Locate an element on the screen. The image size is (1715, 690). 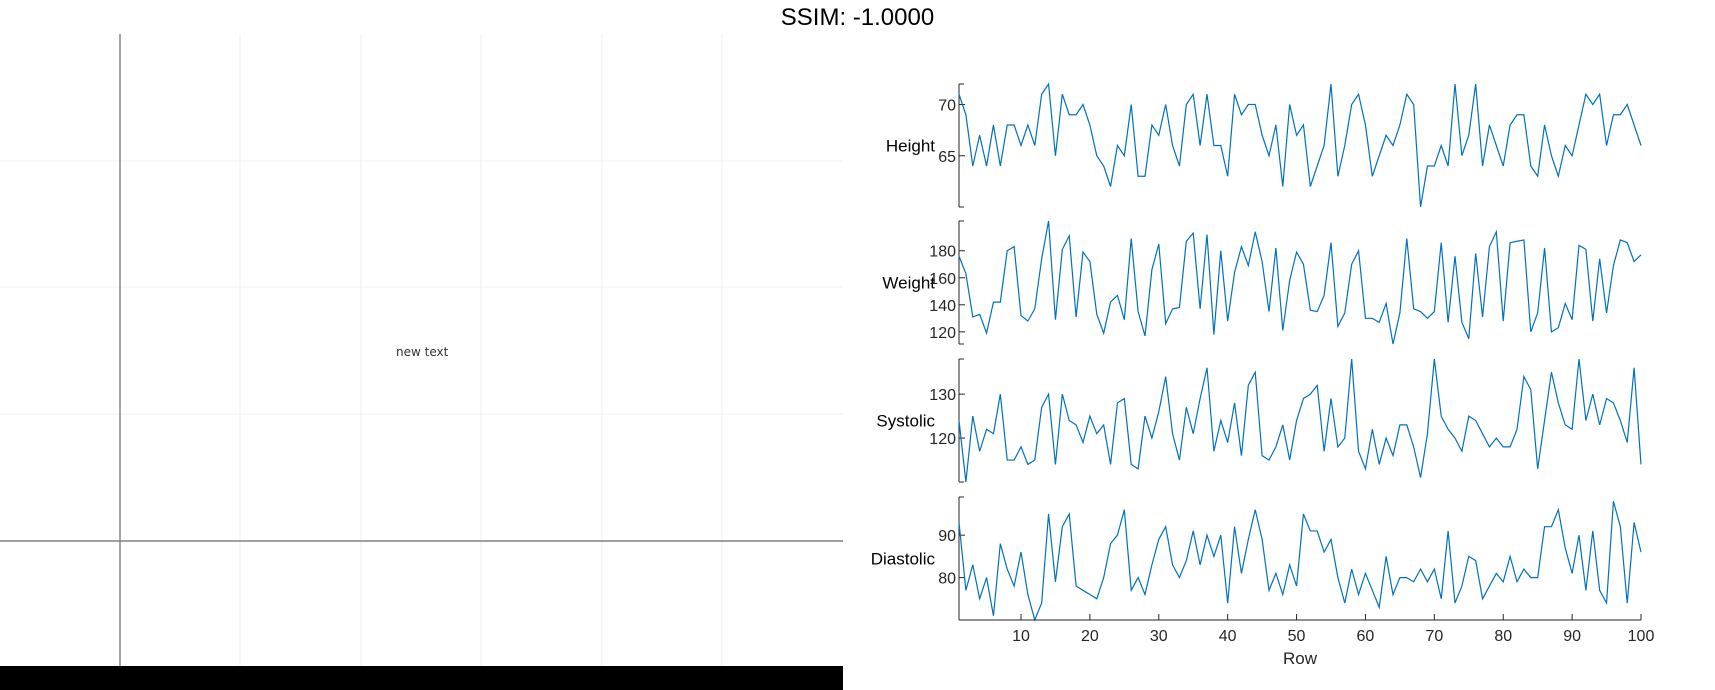
x-tick-label: 10 is located at coordinates (1021, 636).